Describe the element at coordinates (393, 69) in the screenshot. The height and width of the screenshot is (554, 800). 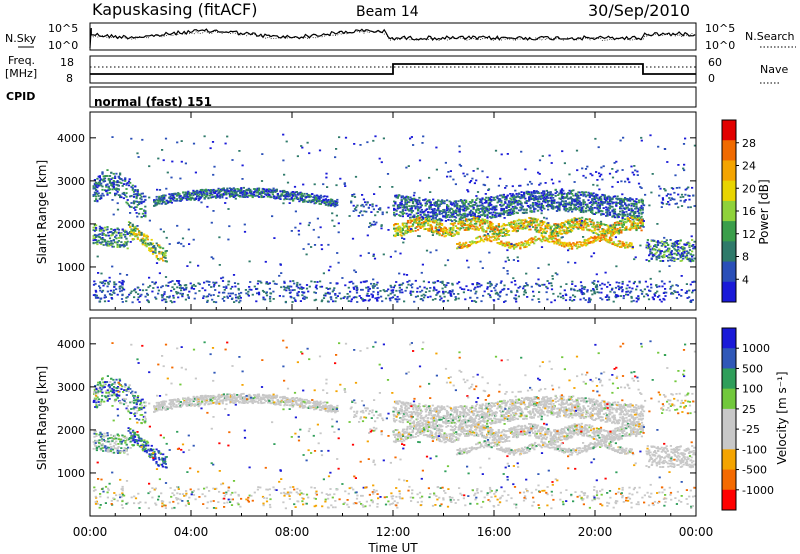
I see `freq-trace` at that location.